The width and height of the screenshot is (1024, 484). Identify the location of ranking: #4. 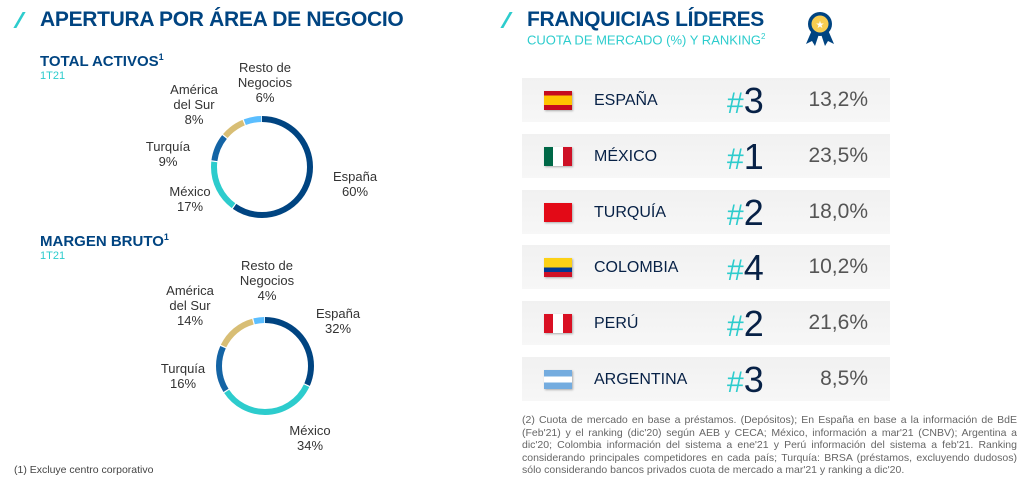
(745, 268).